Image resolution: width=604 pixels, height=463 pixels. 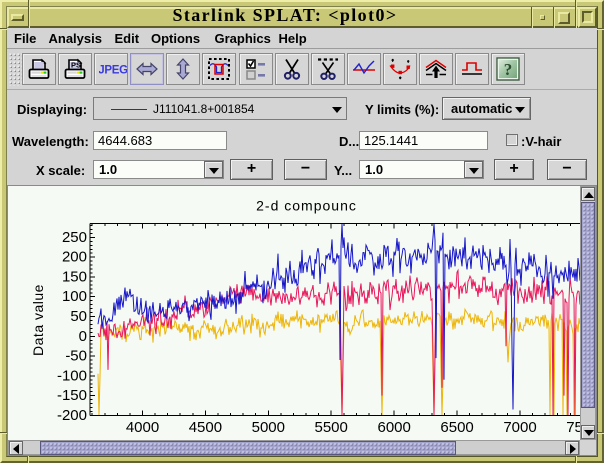 I want to click on svg-text: 50, so click(x=78, y=316).